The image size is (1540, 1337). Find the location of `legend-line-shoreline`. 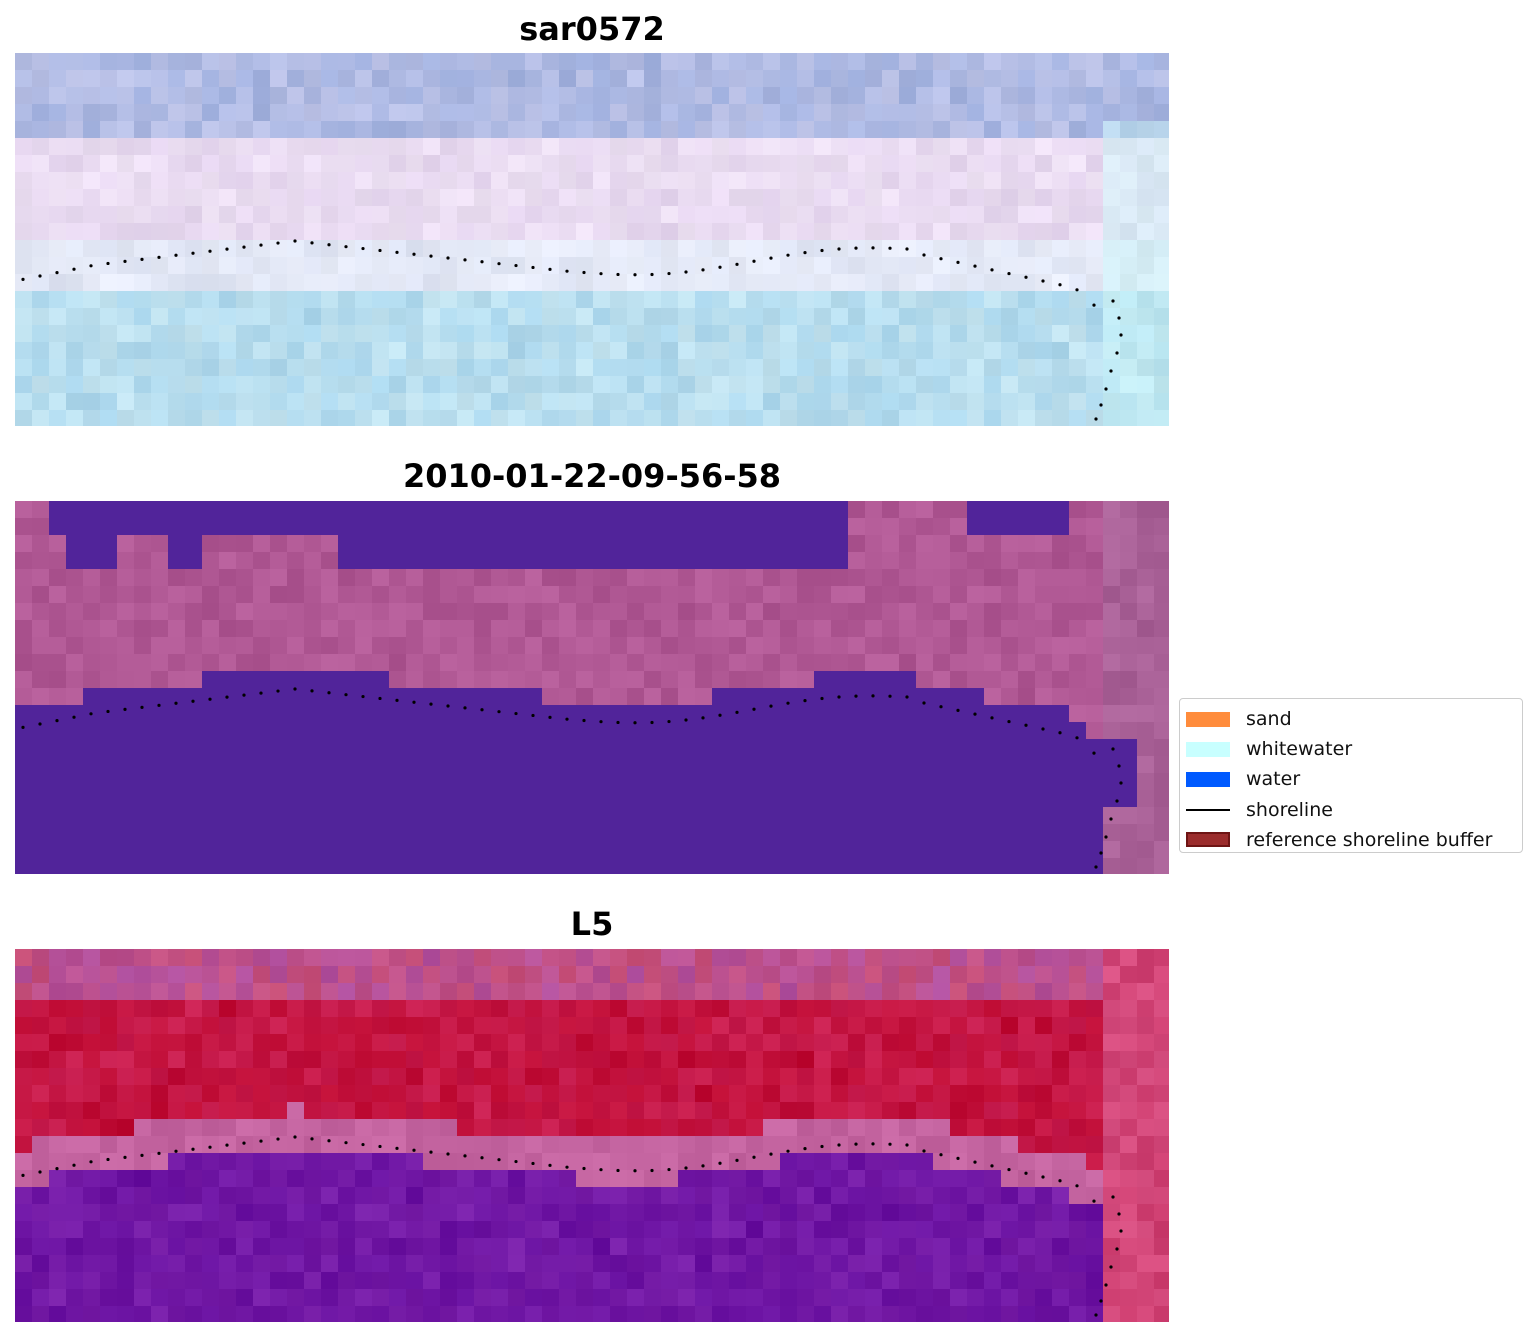

legend-line-shoreline is located at coordinates (1208, 809).